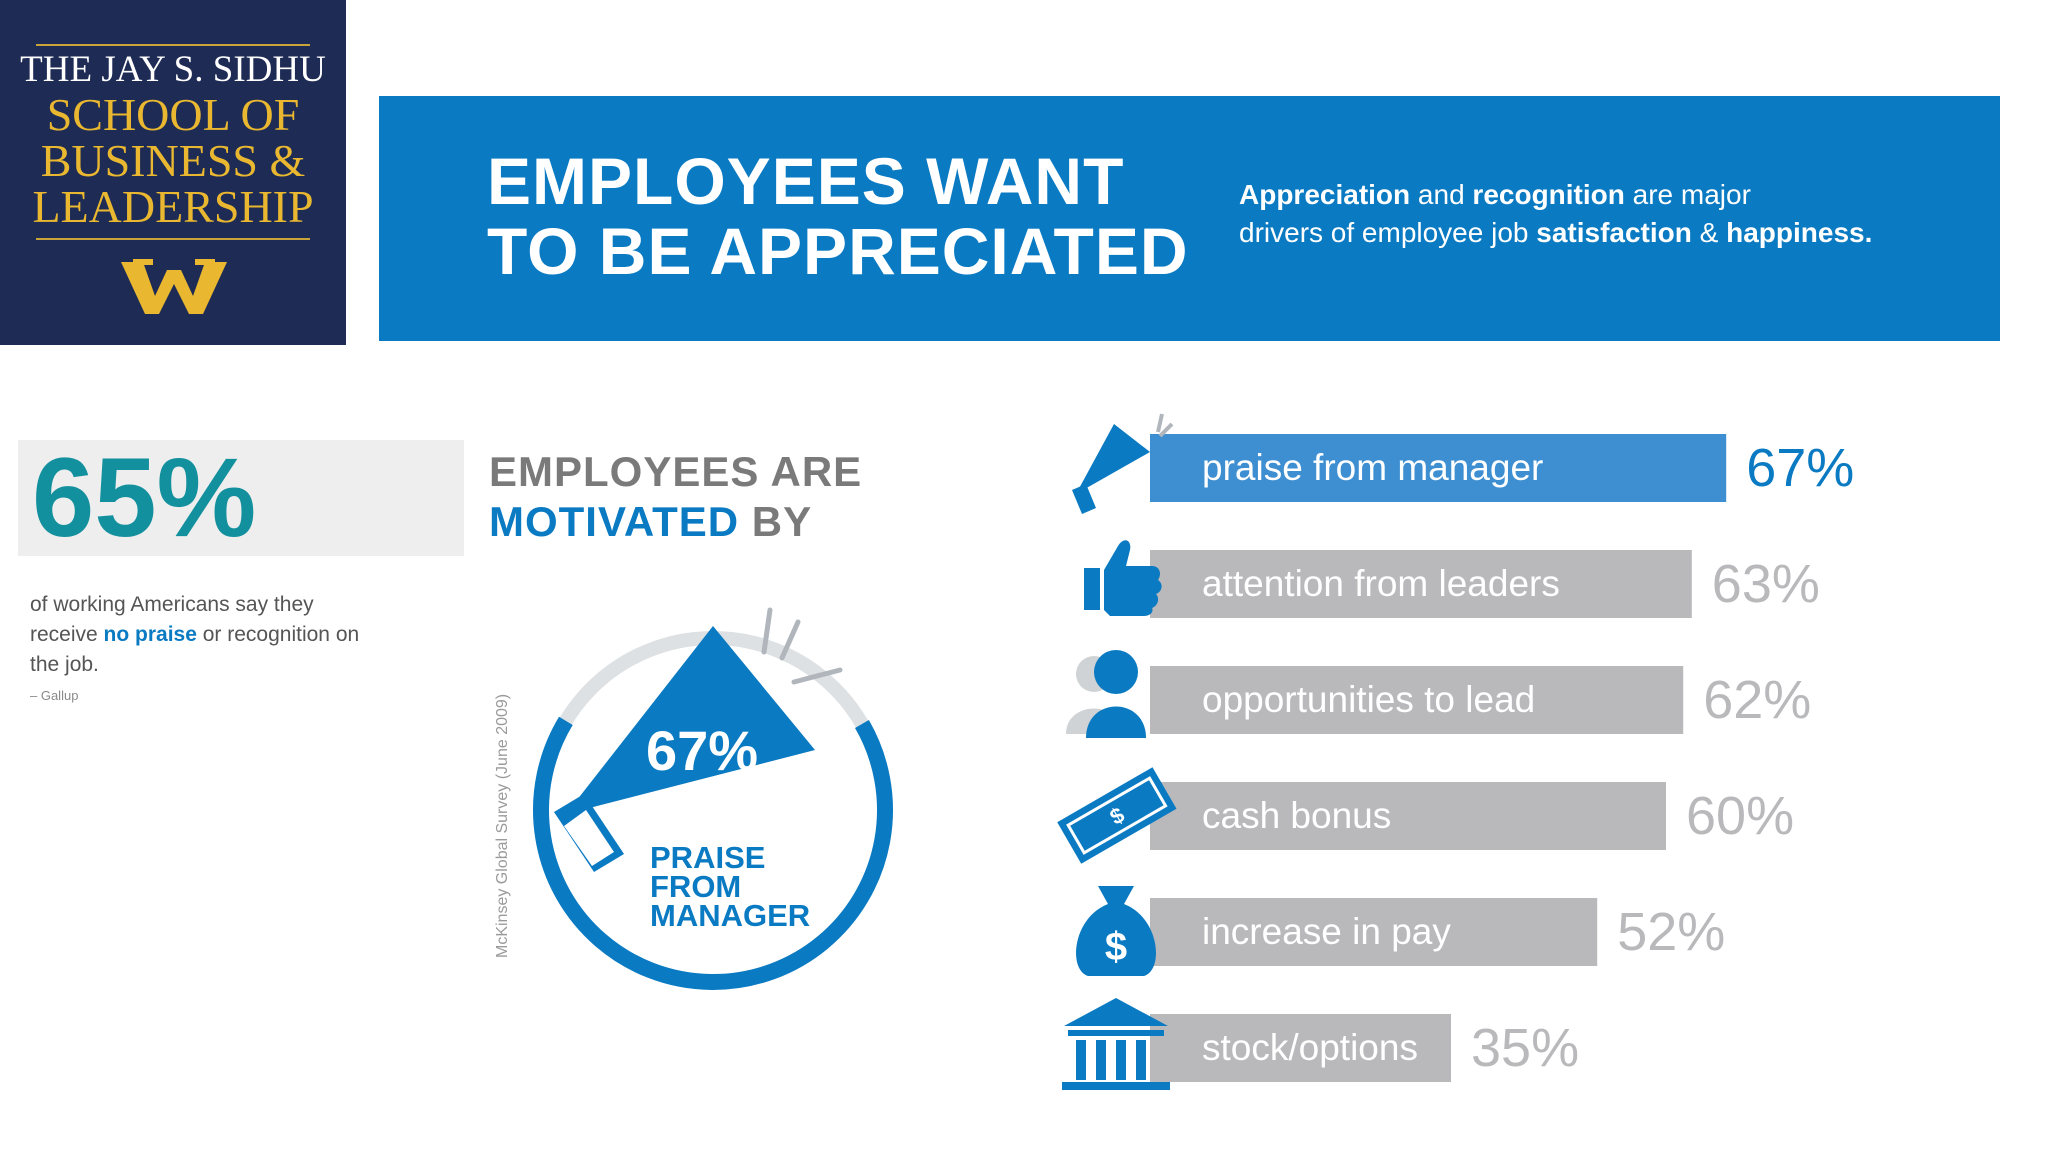  I want to click on bar-category-label: increase in pay, so click(1326, 931).